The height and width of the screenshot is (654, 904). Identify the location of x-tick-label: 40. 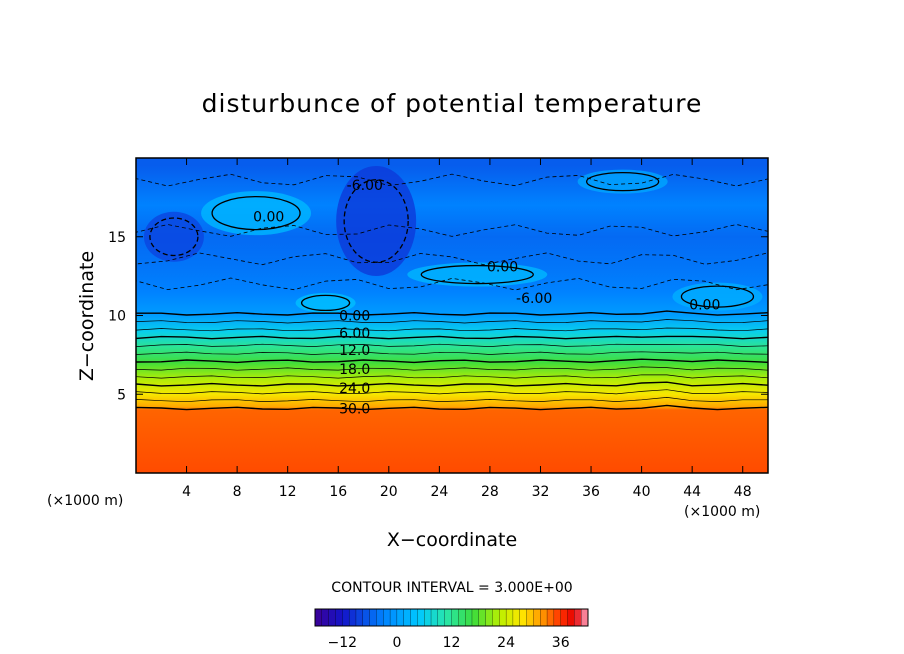
(642, 492).